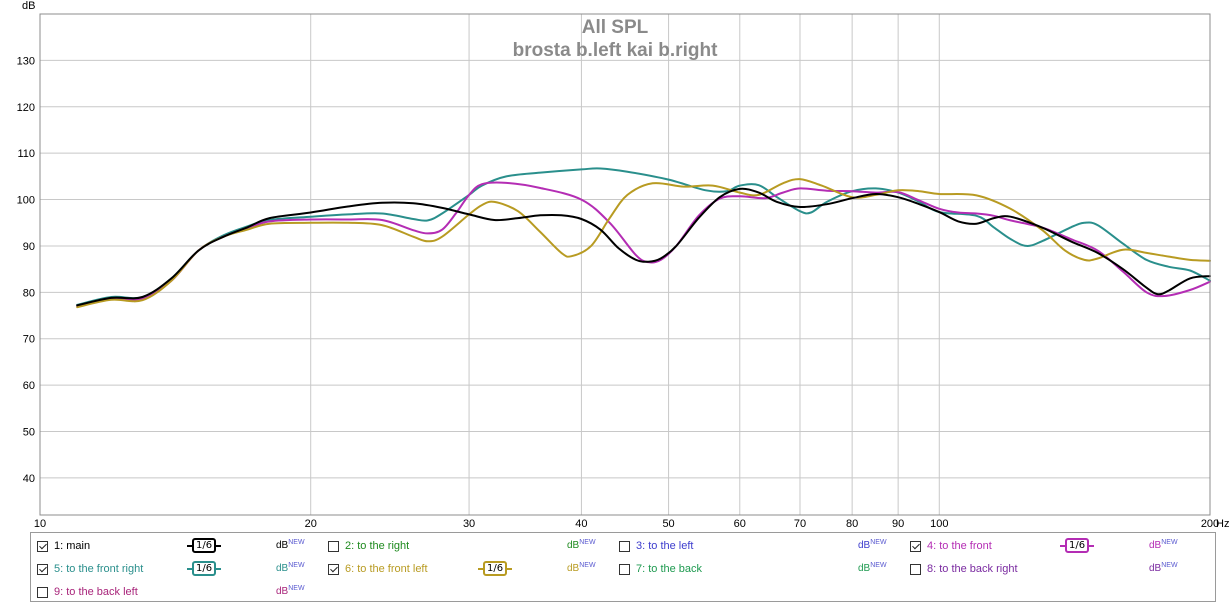  I want to click on y-tick-label: 100, so click(26, 201).